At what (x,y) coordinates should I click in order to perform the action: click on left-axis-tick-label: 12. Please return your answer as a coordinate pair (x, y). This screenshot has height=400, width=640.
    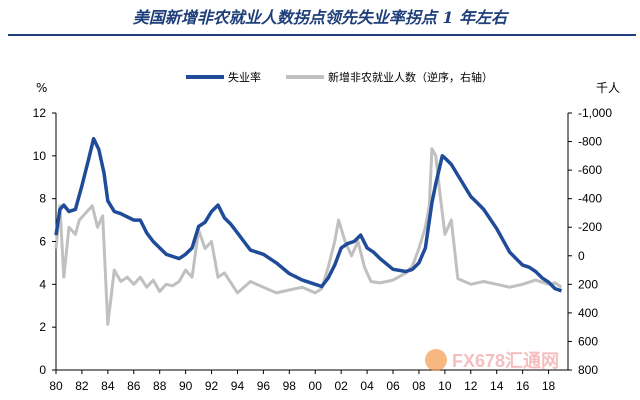
    Looking at the image, I should click on (40, 113).